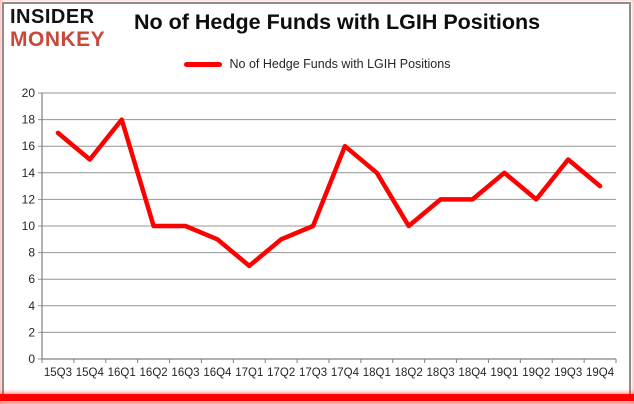 The width and height of the screenshot is (634, 404). I want to click on y-axis-tick-label: 14, so click(29, 173).